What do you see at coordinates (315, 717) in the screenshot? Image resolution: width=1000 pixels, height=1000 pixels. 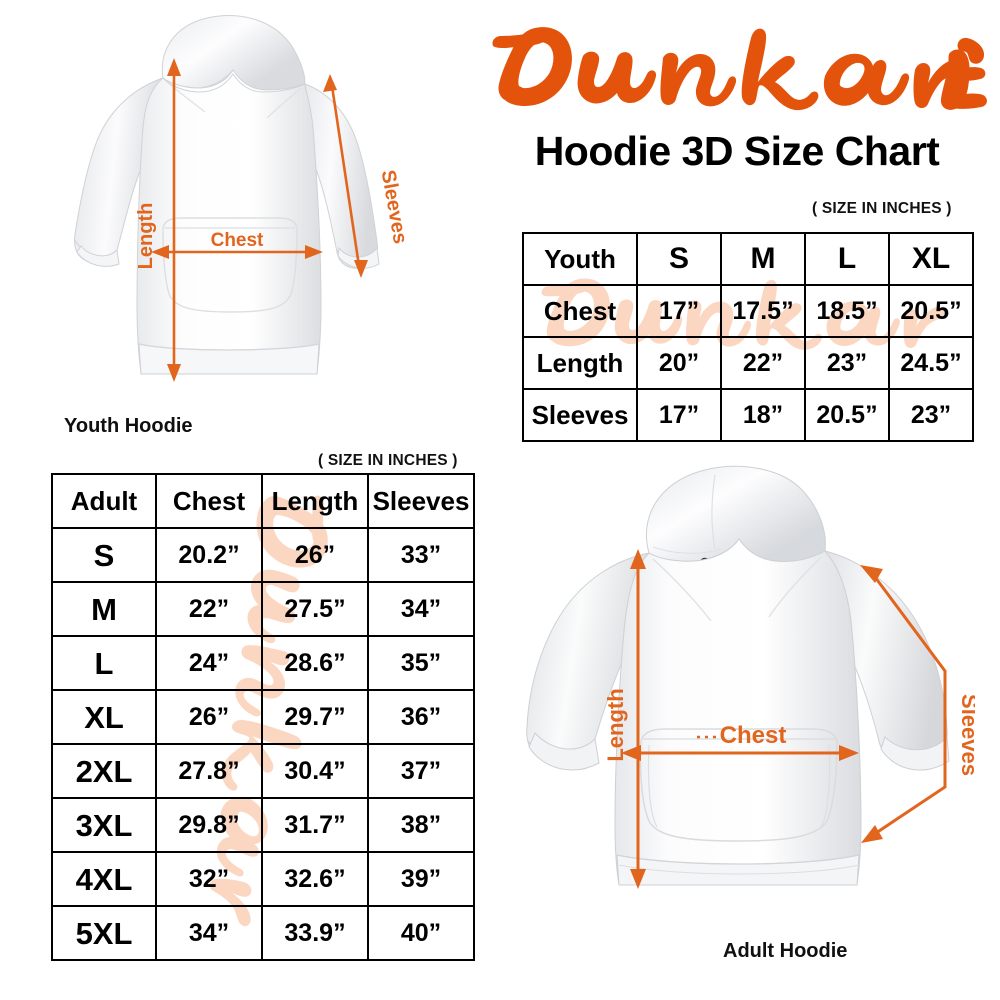 I see `adult-xl-length: 29.7”` at bounding box center [315, 717].